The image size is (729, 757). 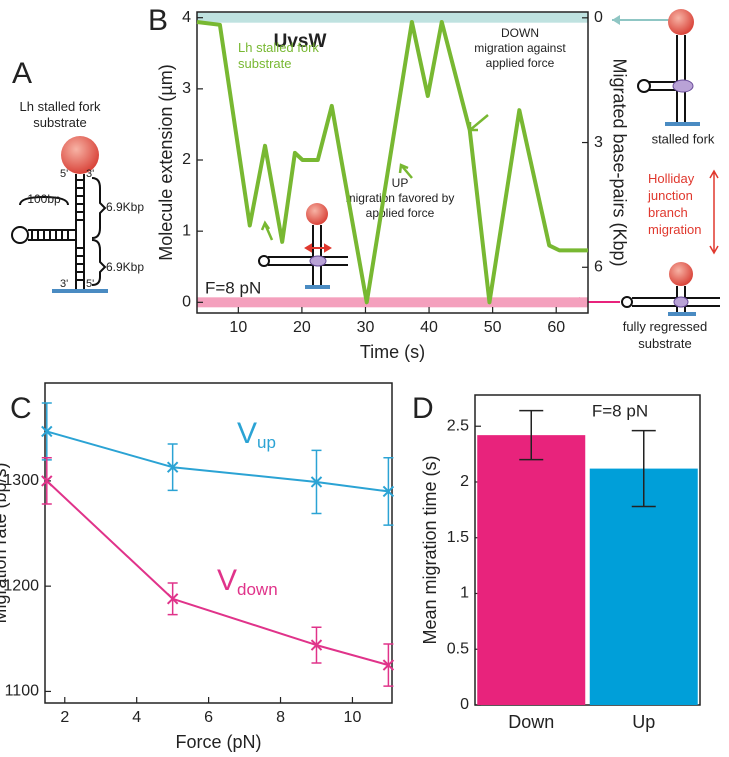 I want to click on x-tick-label: 2, so click(x=64, y=717).